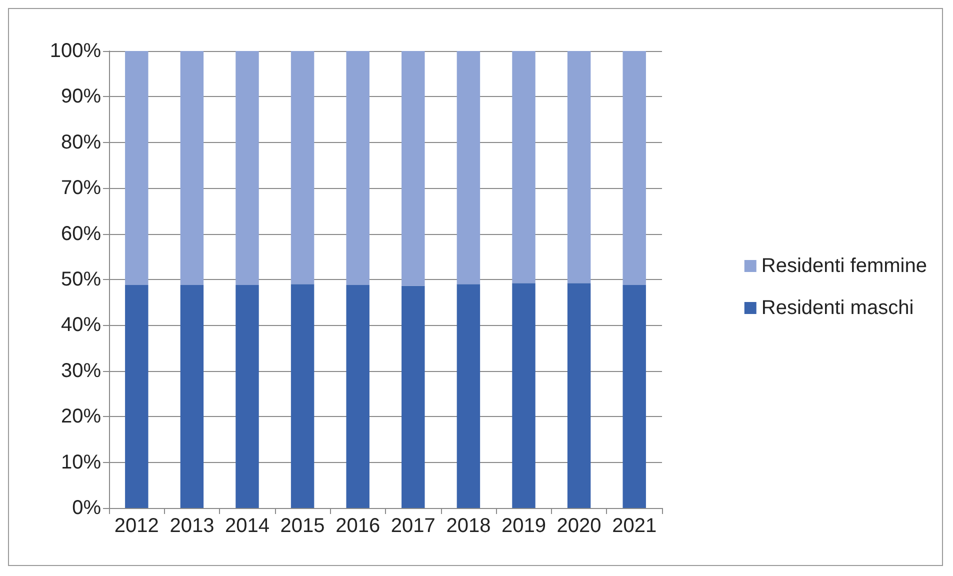 This screenshot has width=953, height=576. I want to click on y-tick-label: 0%, so click(87, 508).